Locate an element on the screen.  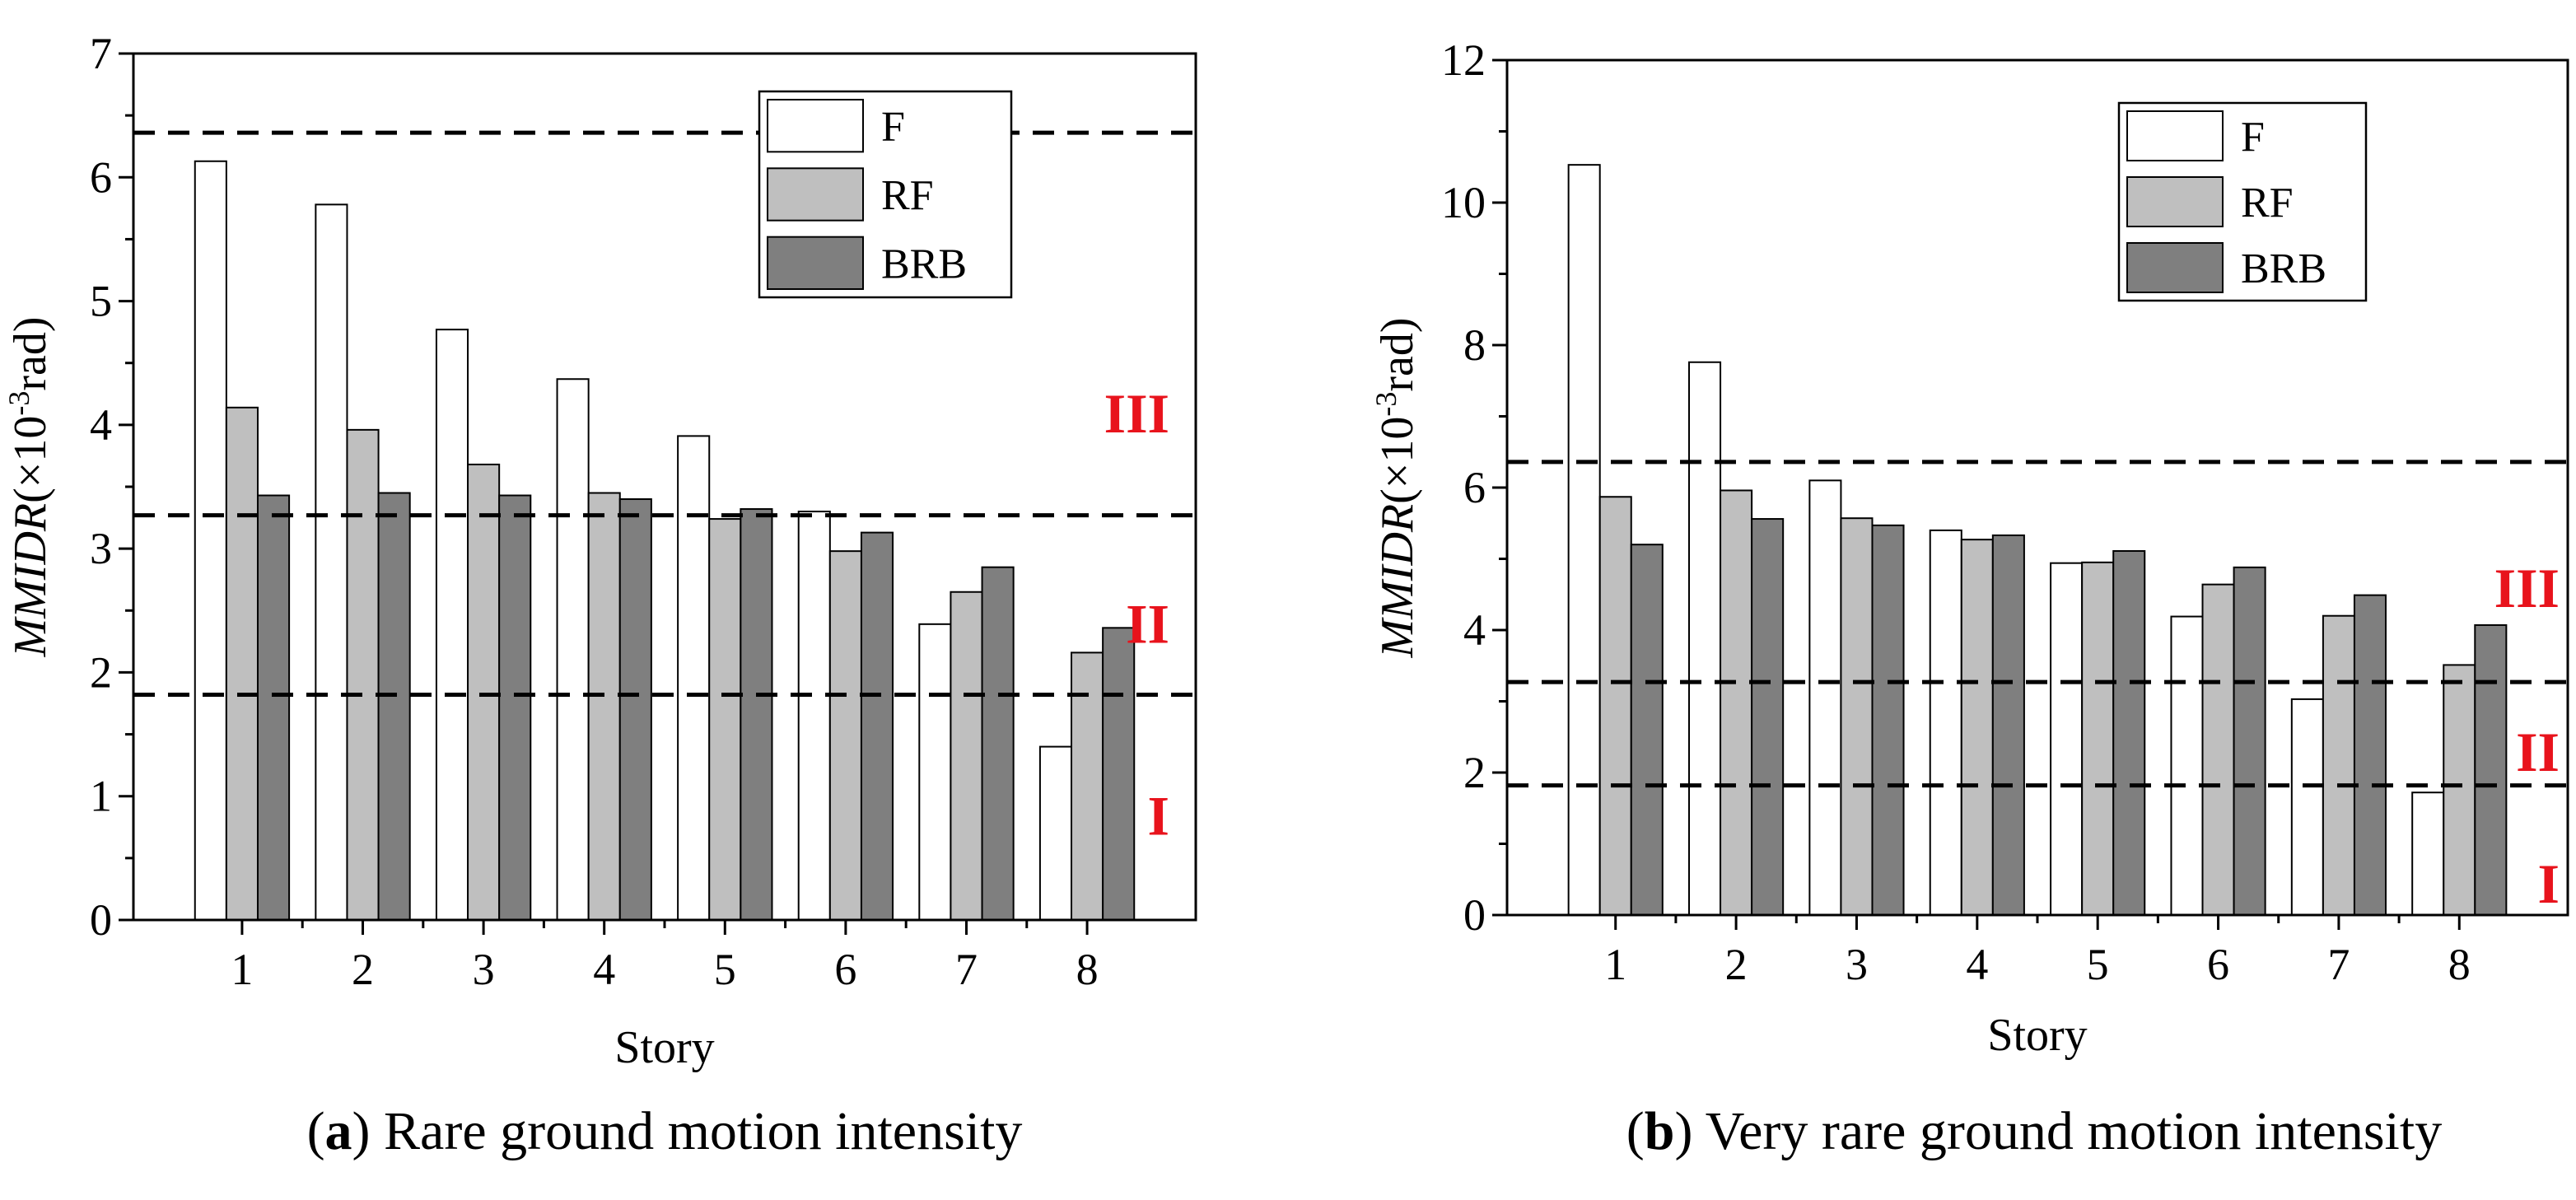
x-tick-label: 2 is located at coordinates (1736, 964).